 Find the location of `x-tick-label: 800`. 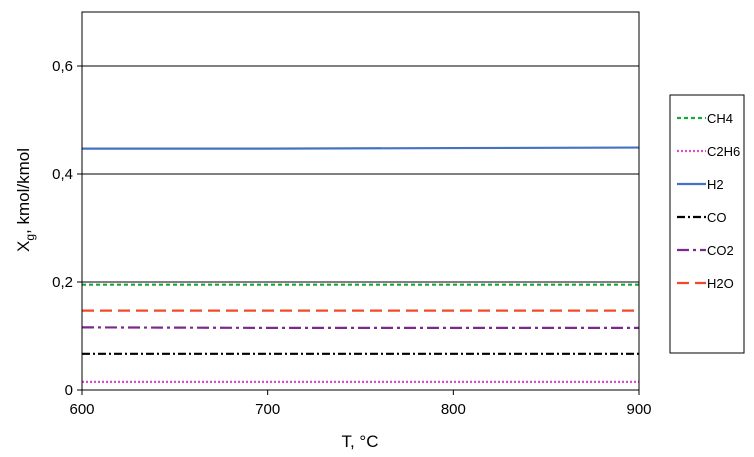

x-tick-label: 800 is located at coordinates (453, 409).